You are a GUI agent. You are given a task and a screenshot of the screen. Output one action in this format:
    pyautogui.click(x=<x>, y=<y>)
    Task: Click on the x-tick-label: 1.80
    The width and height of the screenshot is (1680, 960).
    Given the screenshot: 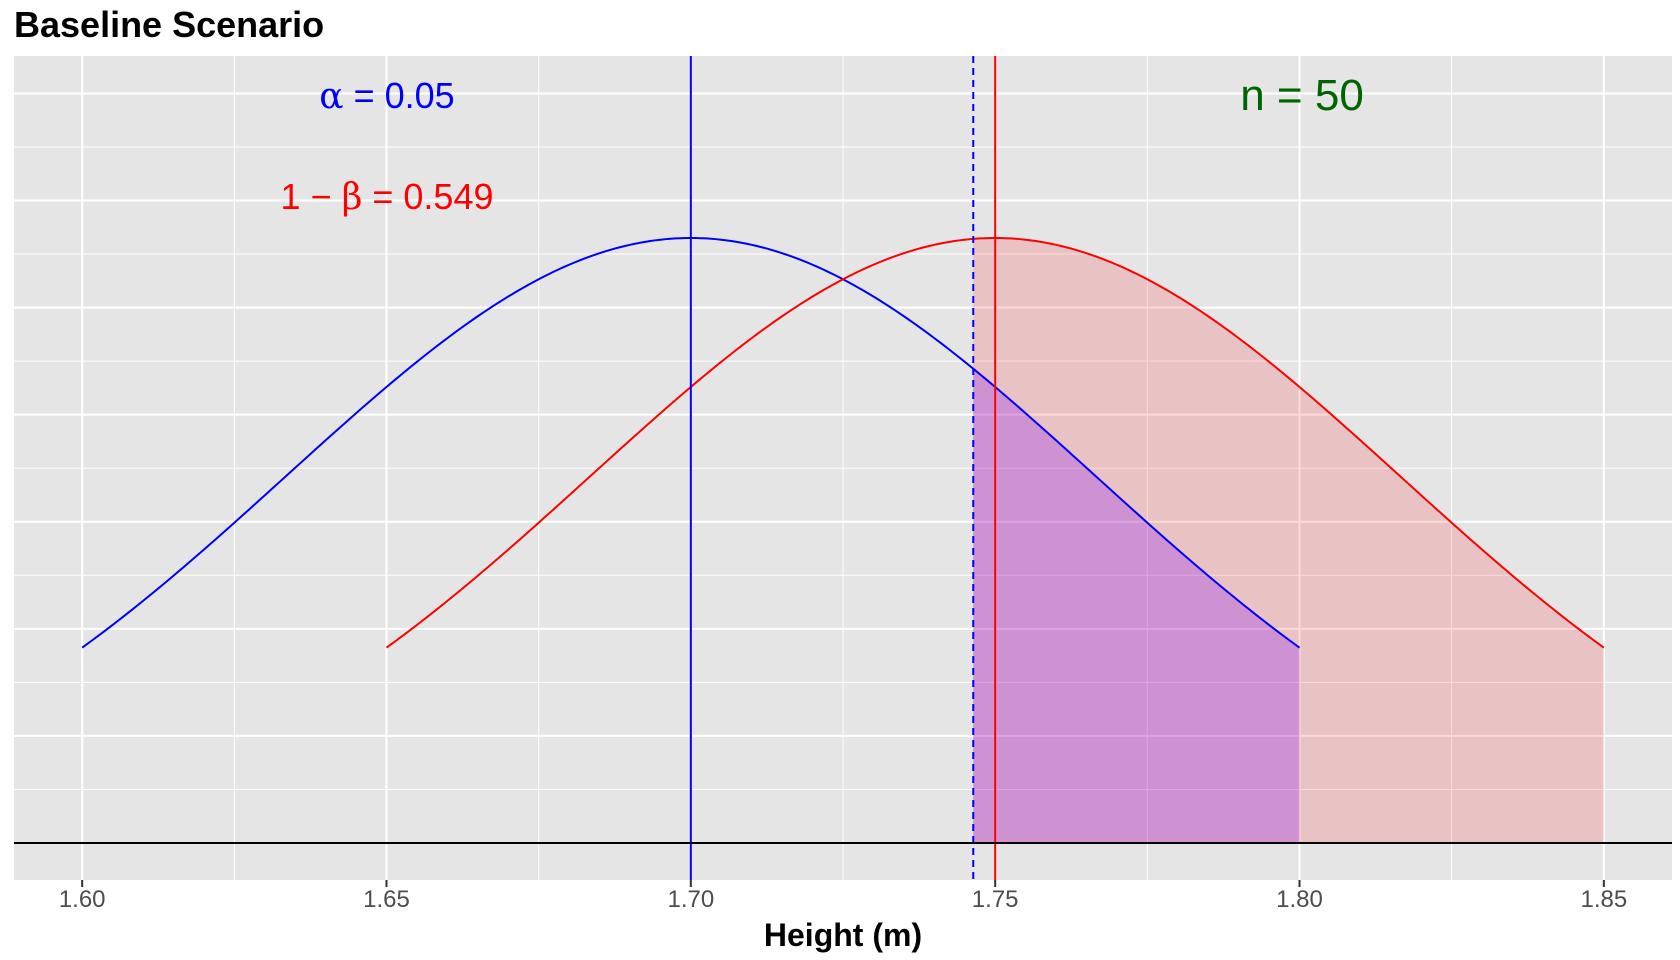 What is the action you would take?
    pyautogui.click(x=1299, y=899)
    